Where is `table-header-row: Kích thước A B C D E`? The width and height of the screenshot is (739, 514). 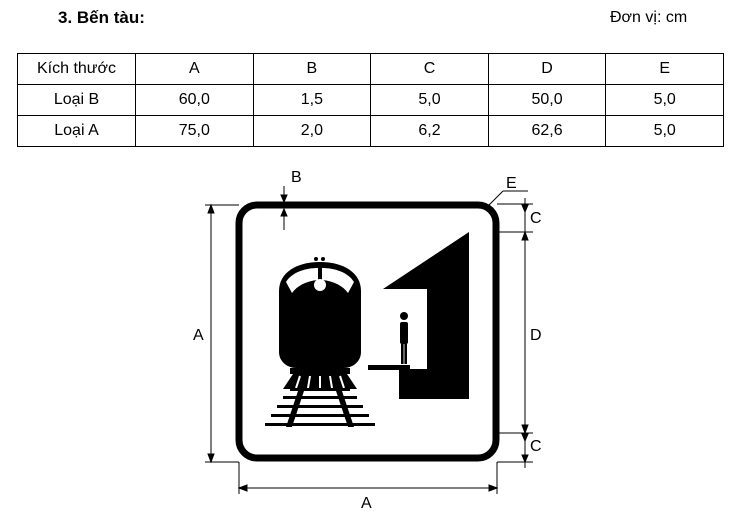
table-header-row: Kích thước A B C D E is located at coordinates (370, 69).